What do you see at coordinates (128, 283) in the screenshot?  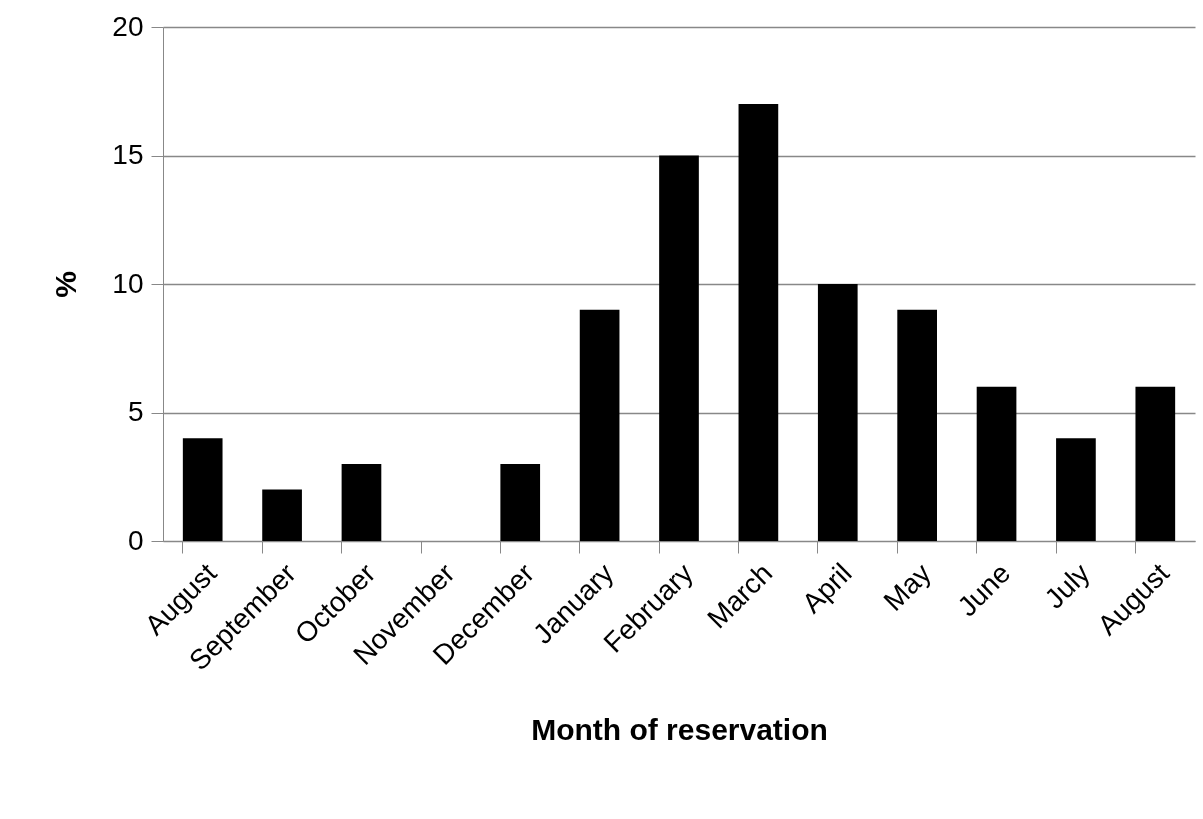 I see `y-tick-label: 10` at bounding box center [128, 283].